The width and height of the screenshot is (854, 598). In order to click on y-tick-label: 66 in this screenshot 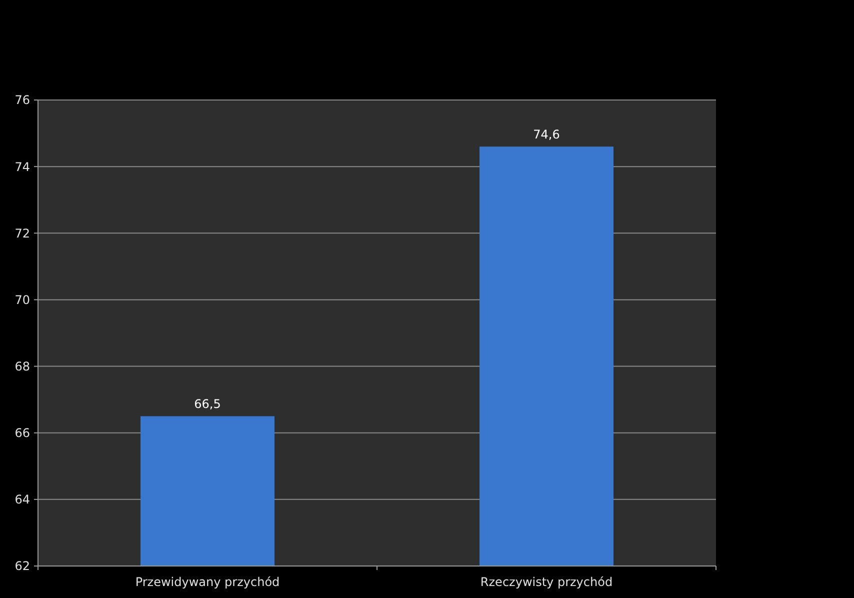, I will do `click(22, 433)`.